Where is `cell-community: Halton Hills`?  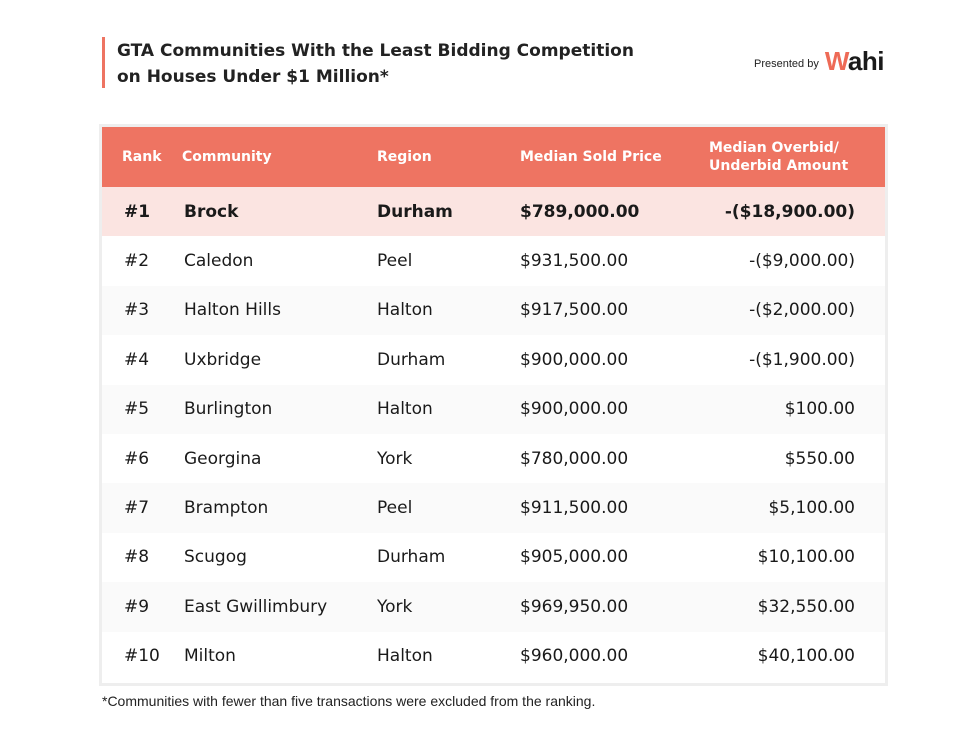 cell-community: Halton Hills is located at coordinates (232, 310).